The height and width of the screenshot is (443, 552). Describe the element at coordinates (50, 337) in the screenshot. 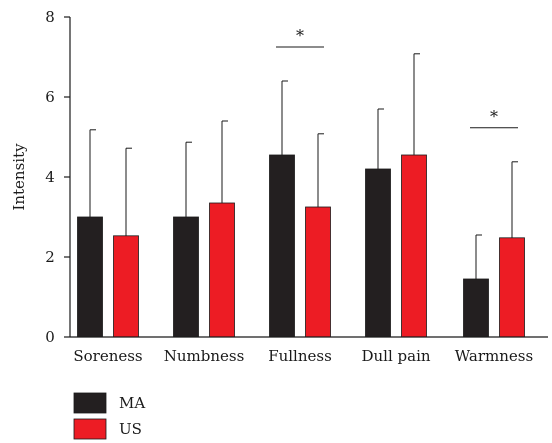

I see `y-tick-label: 0` at that location.